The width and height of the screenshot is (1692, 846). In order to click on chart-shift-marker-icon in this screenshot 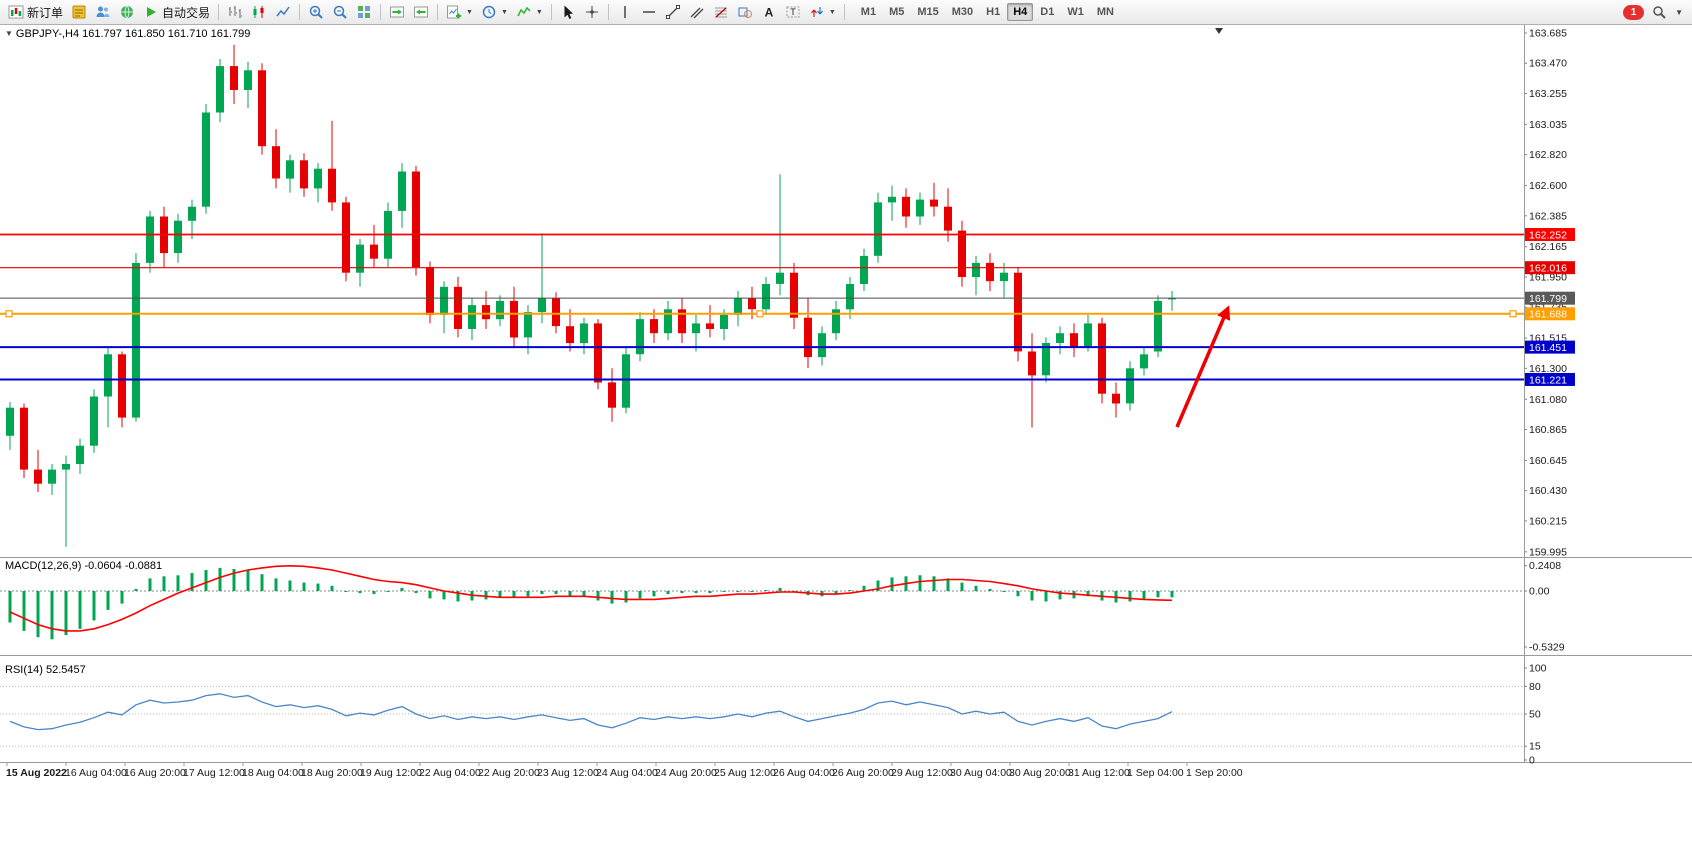, I will do `click(1219, 31)`.